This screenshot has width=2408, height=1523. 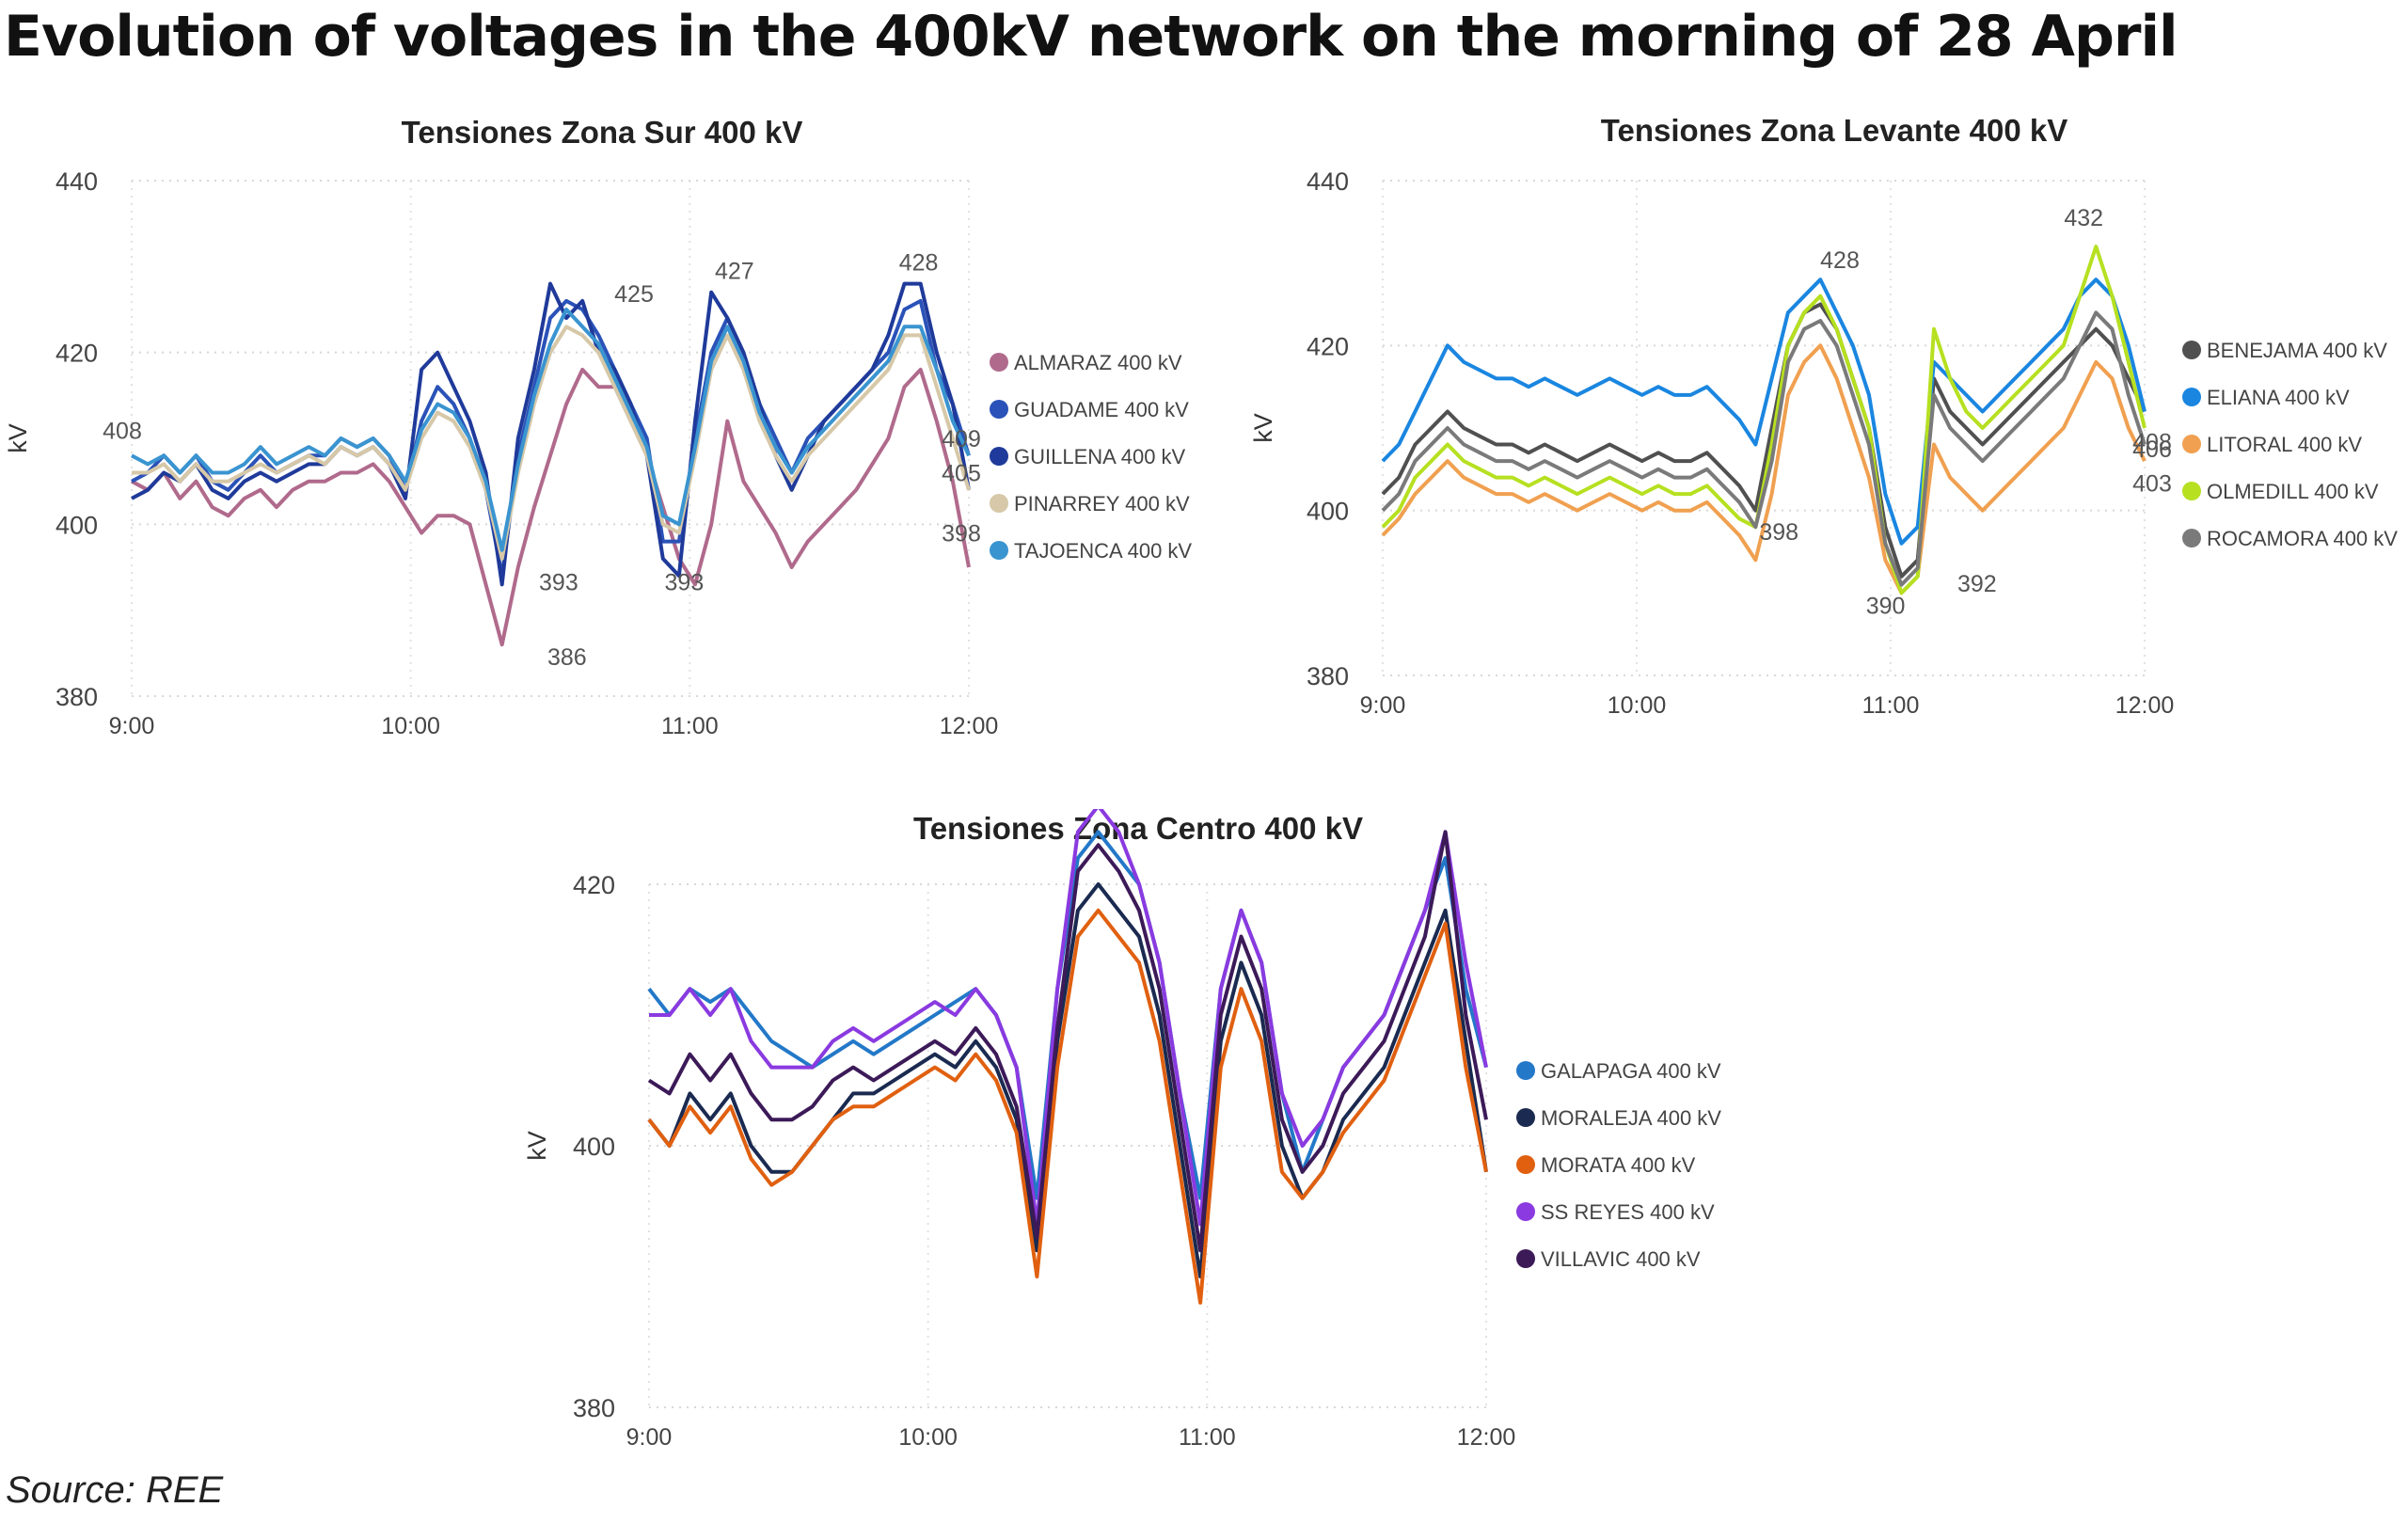 What do you see at coordinates (1631, 1071) in the screenshot?
I see `legend-label: GALAPAGA 400 kV` at bounding box center [1631, 1071].